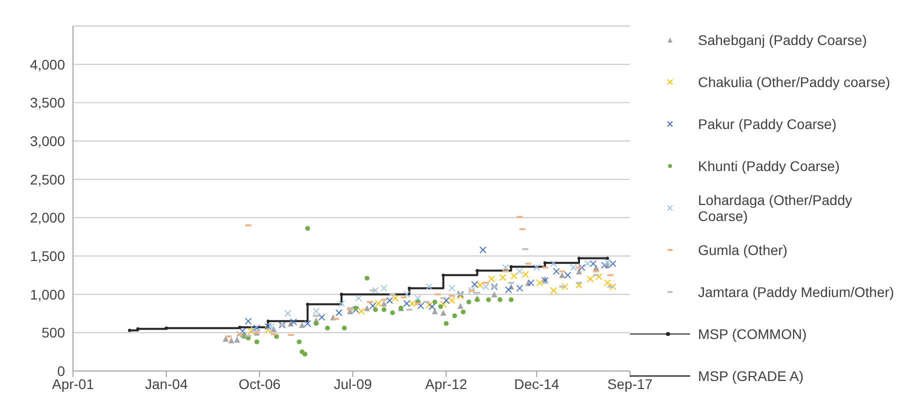 This screenshot has width=913, height=409. I want to click on legend-label: Jamtara (Paddy Medium/Other), so click(797, 292).